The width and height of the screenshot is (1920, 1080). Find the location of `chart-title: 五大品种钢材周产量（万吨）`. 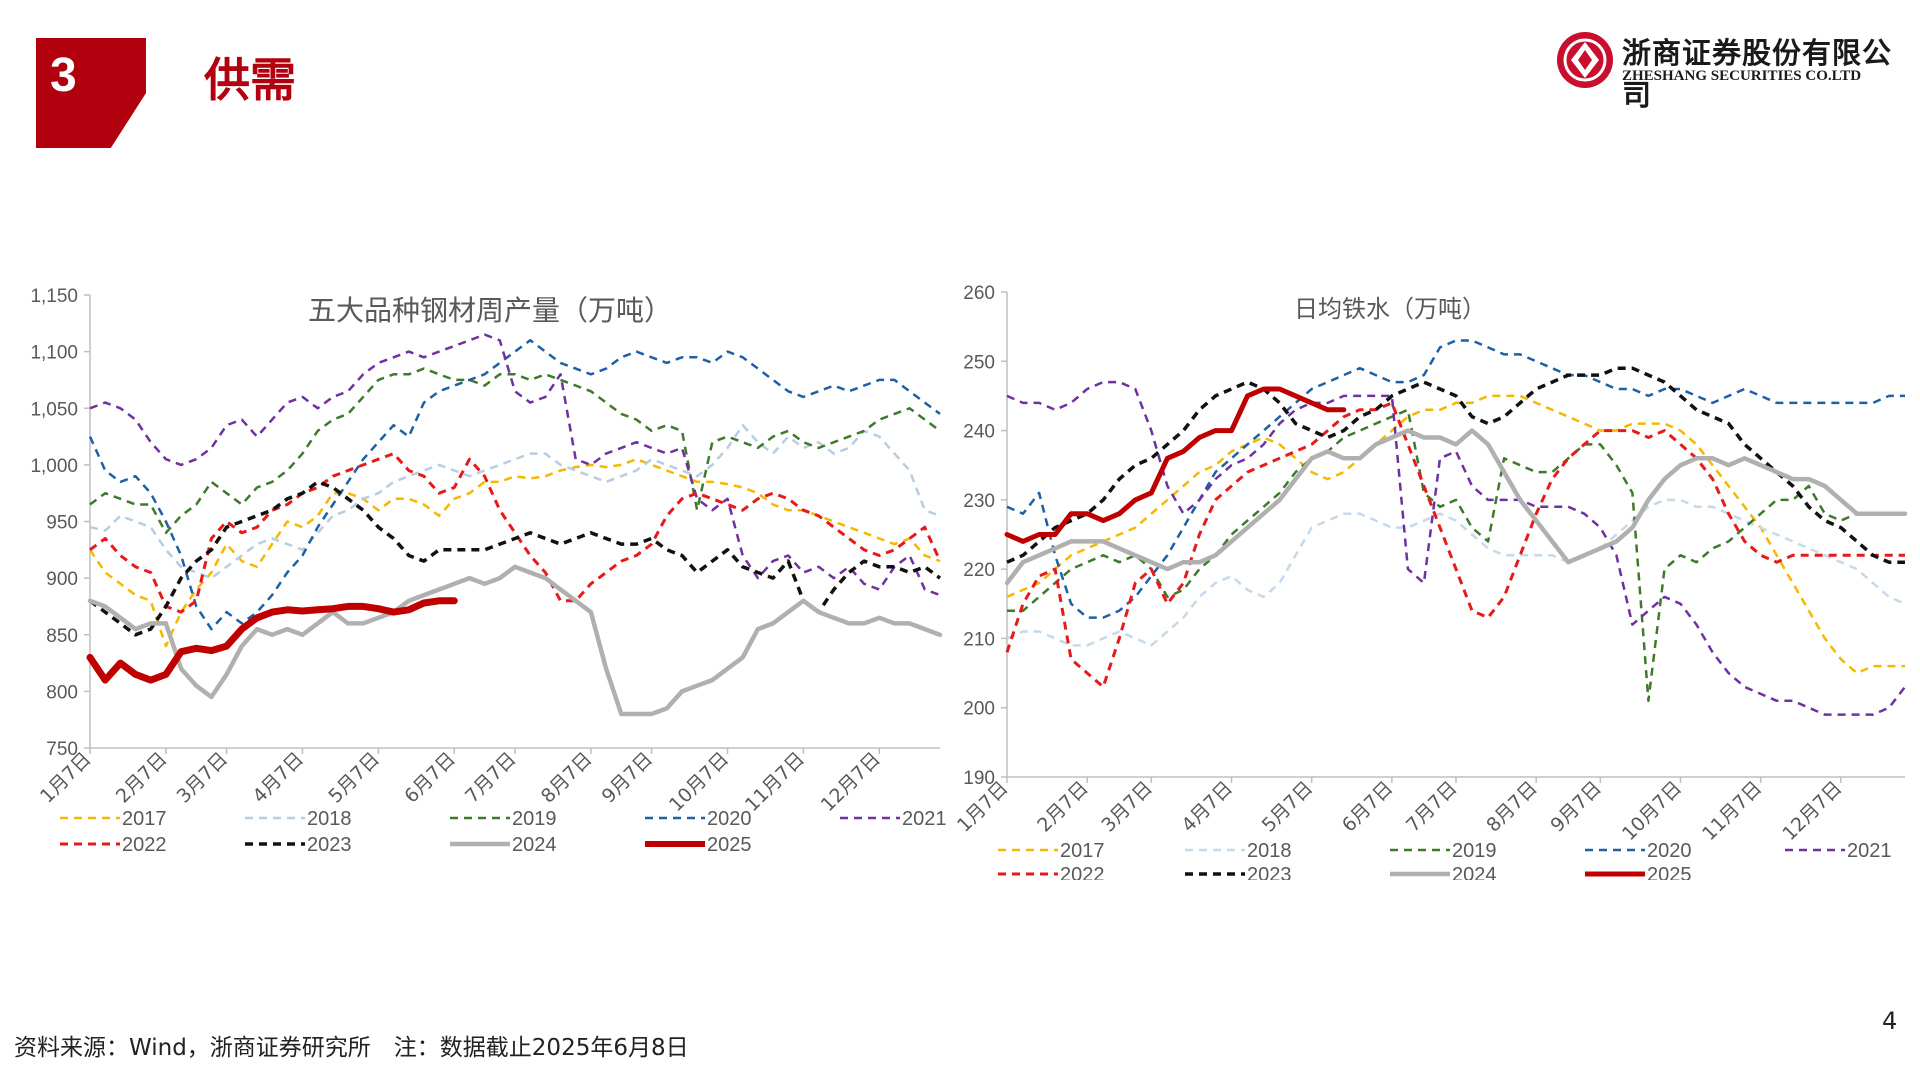

chart-title: 五大品种钢材周产量（万吨） is located at coordinates (490, 310).